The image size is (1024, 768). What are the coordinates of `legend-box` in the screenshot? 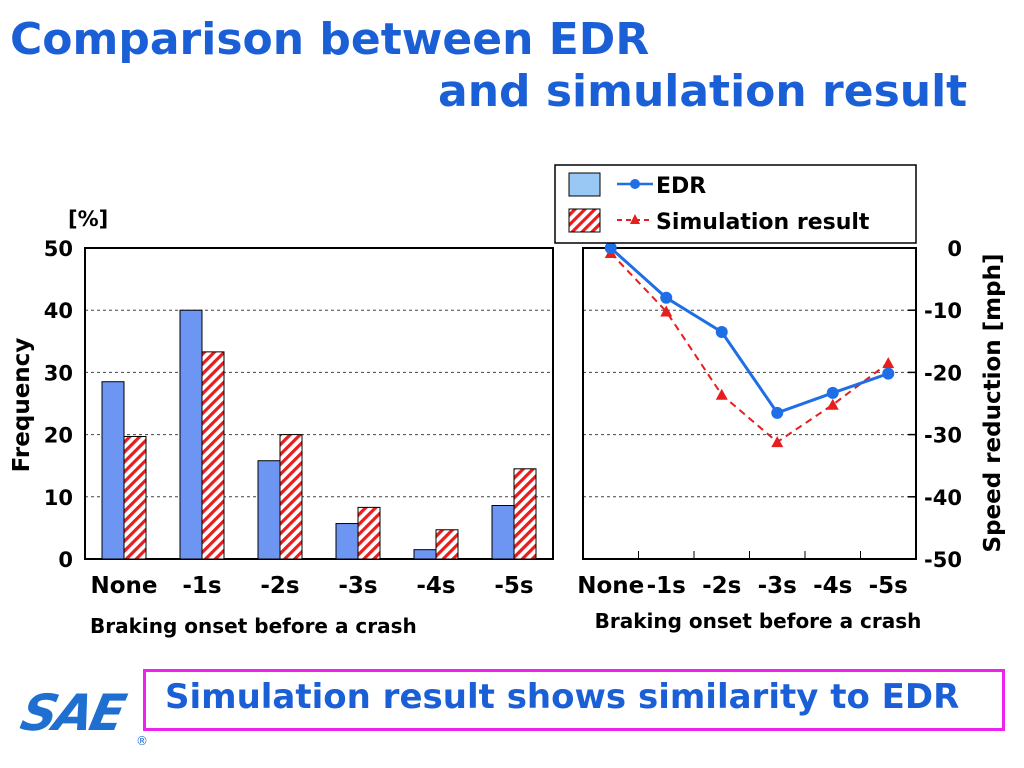 It's located at (735, 204).